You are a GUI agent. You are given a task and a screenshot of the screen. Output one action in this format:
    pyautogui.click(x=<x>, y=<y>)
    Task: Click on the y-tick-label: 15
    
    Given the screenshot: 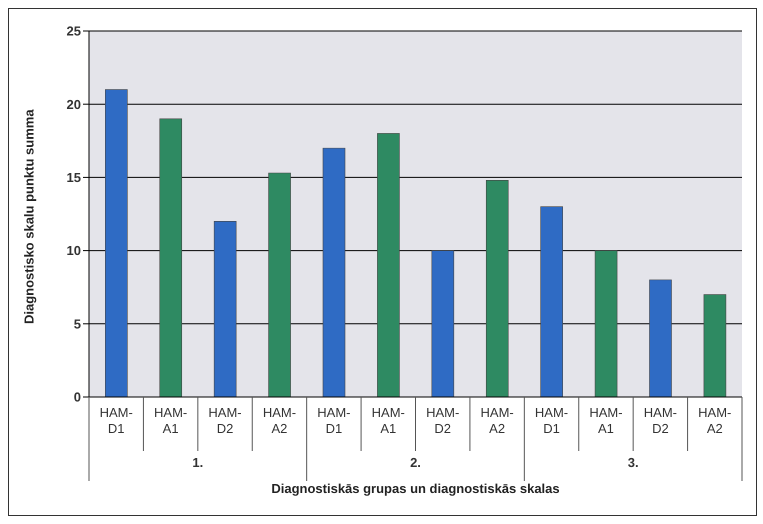 What is the action you would take?
    pyautogui.click(x=73, y=178)
    